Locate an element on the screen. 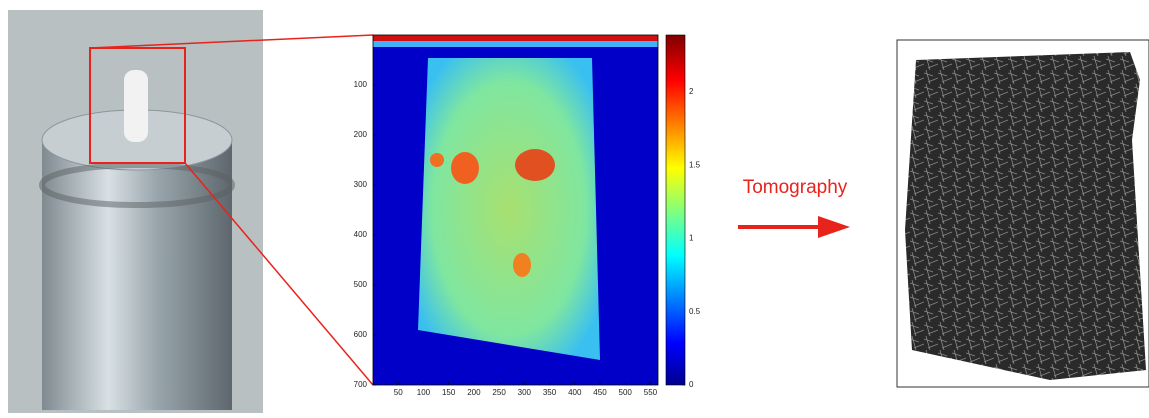 The image size is (1149, 418). y-tick-label: 400 is located at coordinates (361, 234).